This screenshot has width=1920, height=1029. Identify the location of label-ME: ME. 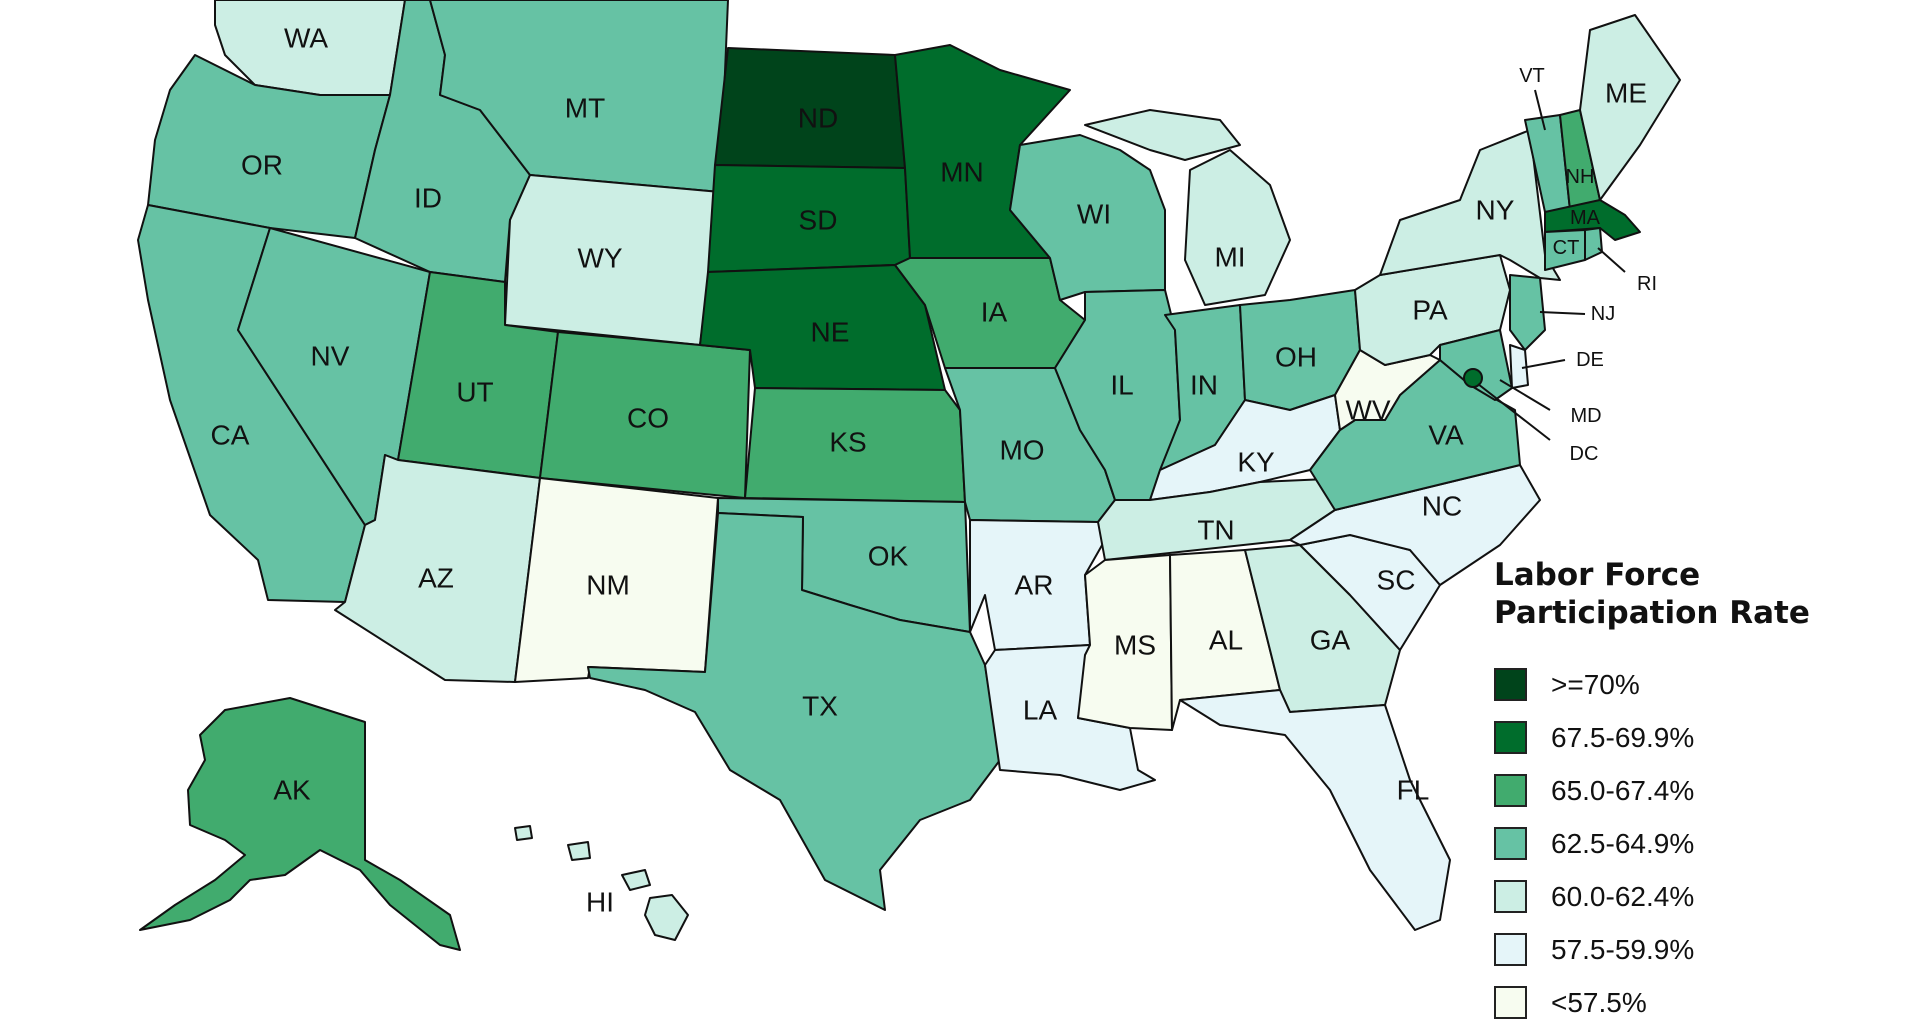
(1626, 93).